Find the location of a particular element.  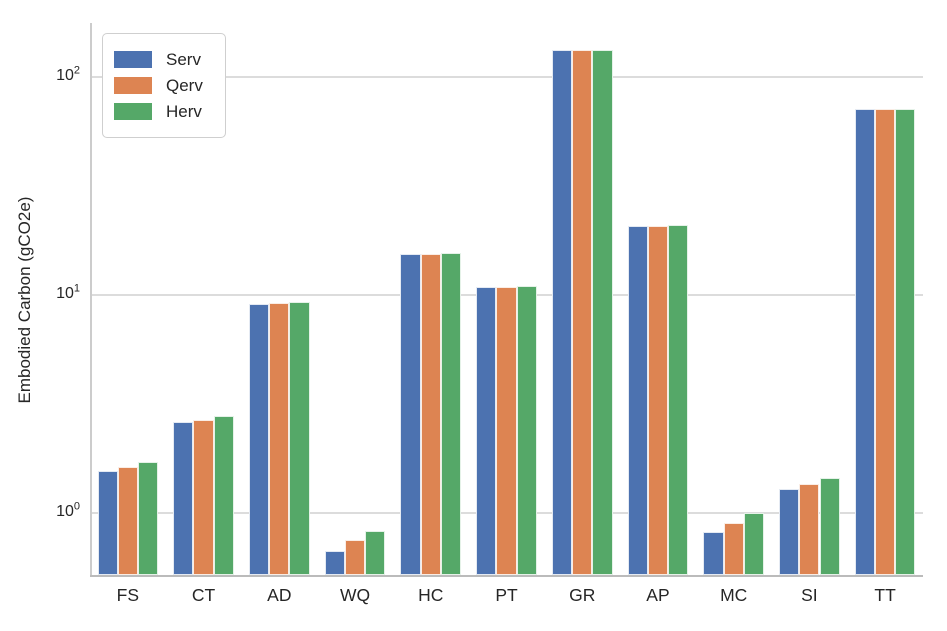

x-tick-label: AP is located at coordinates (658, 595).